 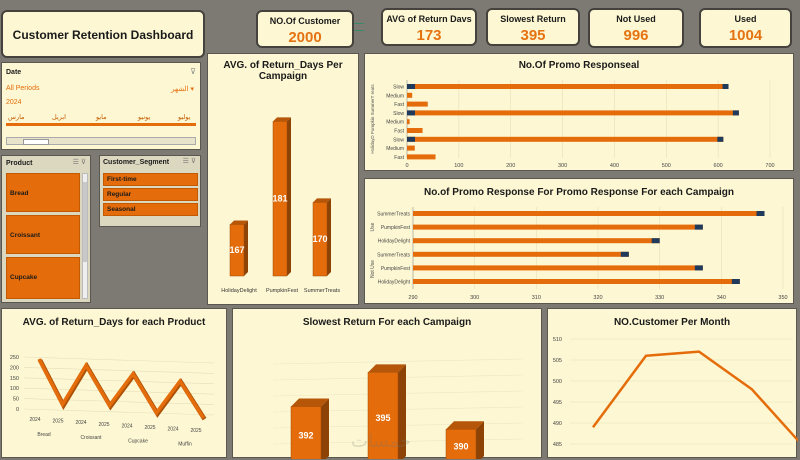 What do you see at coordinates (460, 447) in the screenshot?
I see `data-label: 390` at bounding box center [460, 447].